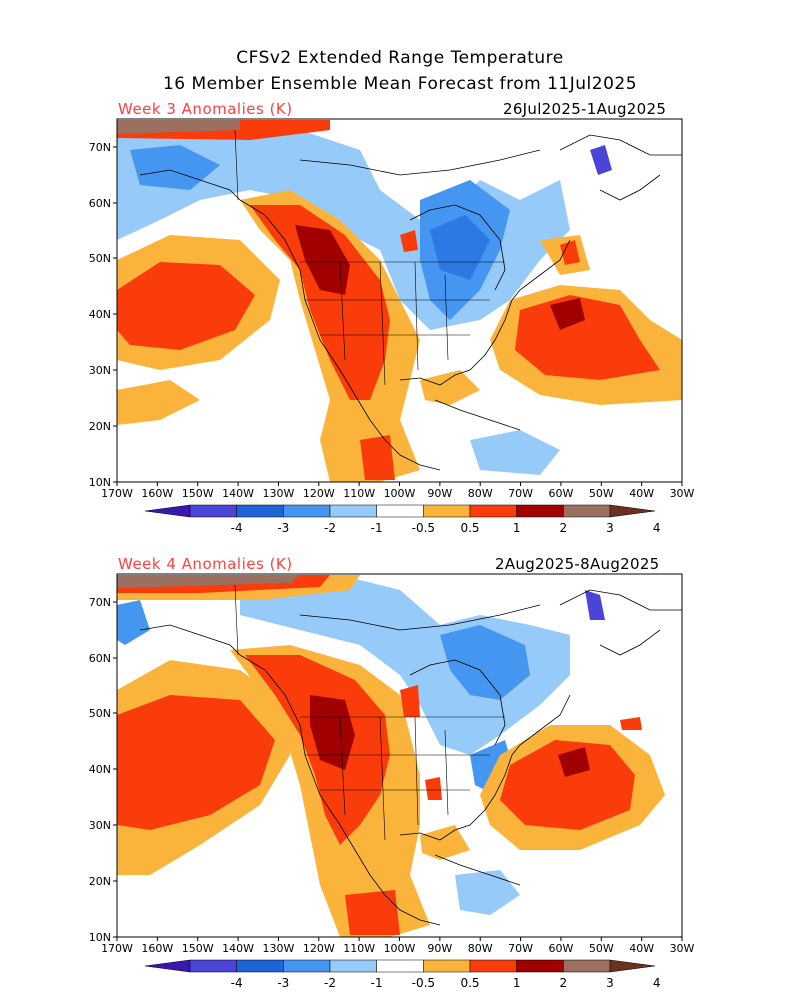 The image size is (800, 1000). What do you see at coordinates (167, 966) in the screenshot?
I see `week4-cbar-low-arrow` at bounding box center [167, 966].